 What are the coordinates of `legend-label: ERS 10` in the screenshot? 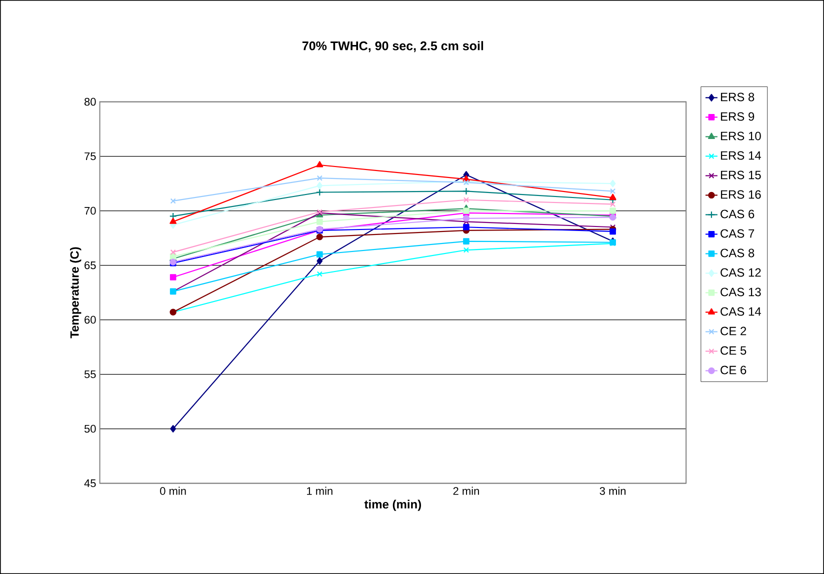 It's located at (740, 136).